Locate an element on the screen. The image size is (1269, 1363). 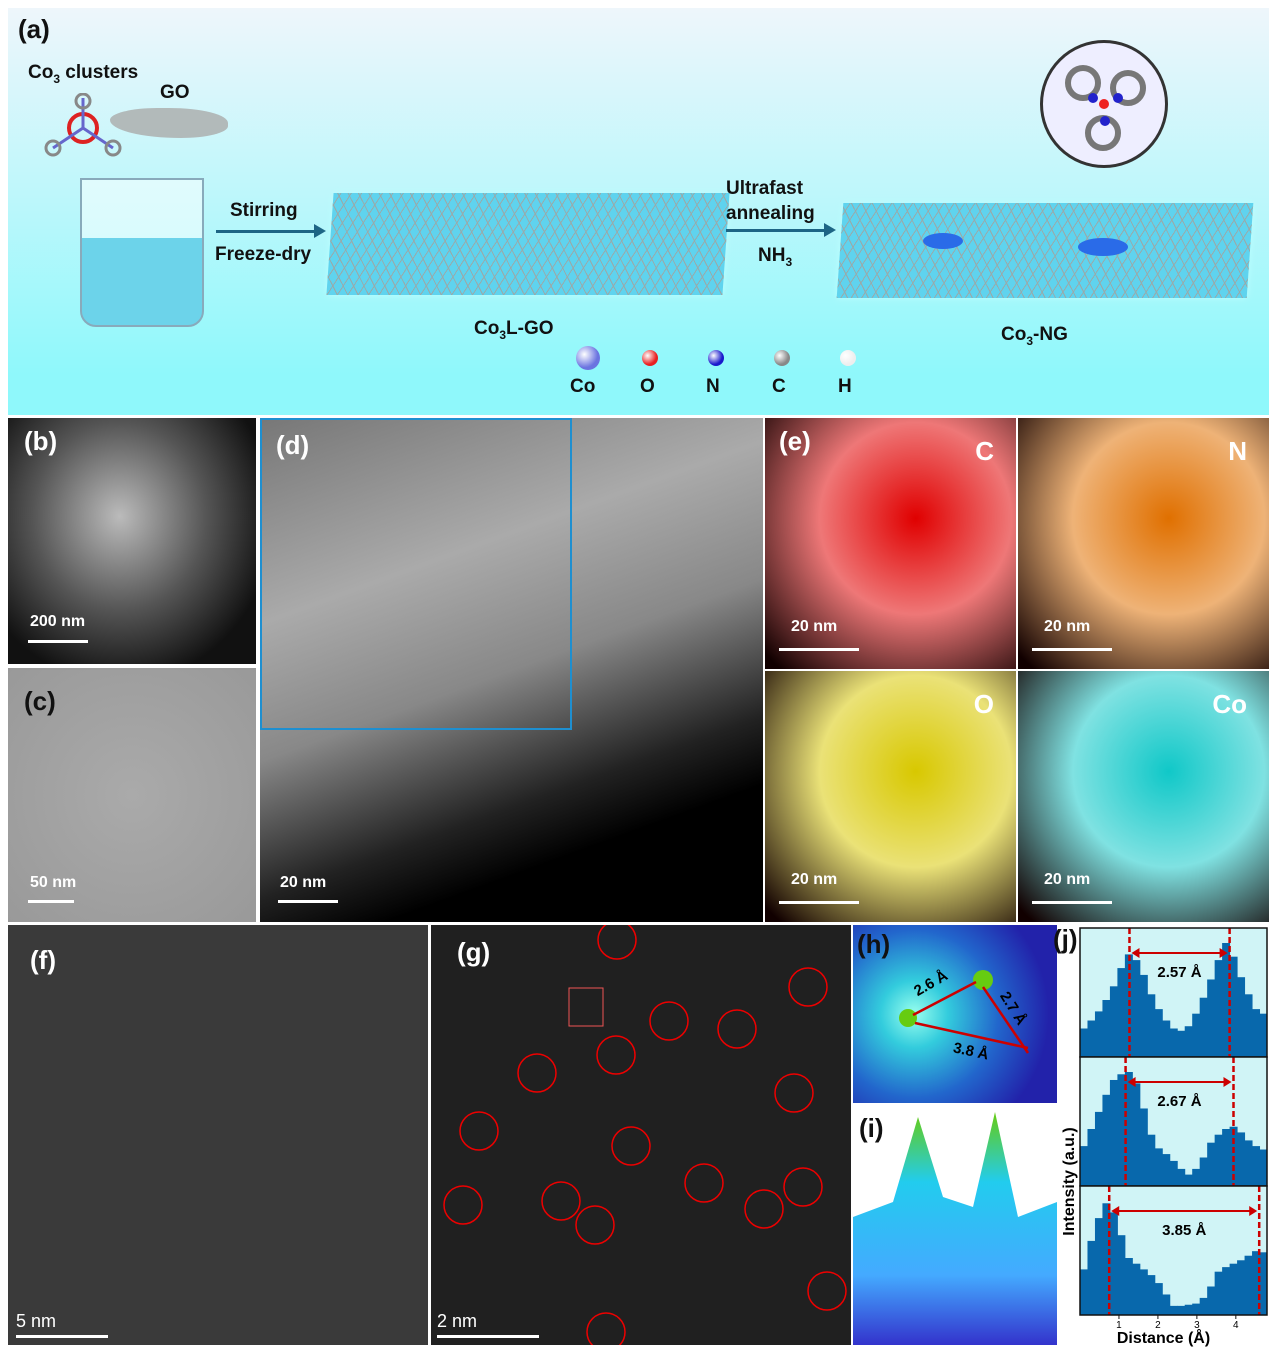
panel-j-label: (j) is located at coordinates (1065, 939).